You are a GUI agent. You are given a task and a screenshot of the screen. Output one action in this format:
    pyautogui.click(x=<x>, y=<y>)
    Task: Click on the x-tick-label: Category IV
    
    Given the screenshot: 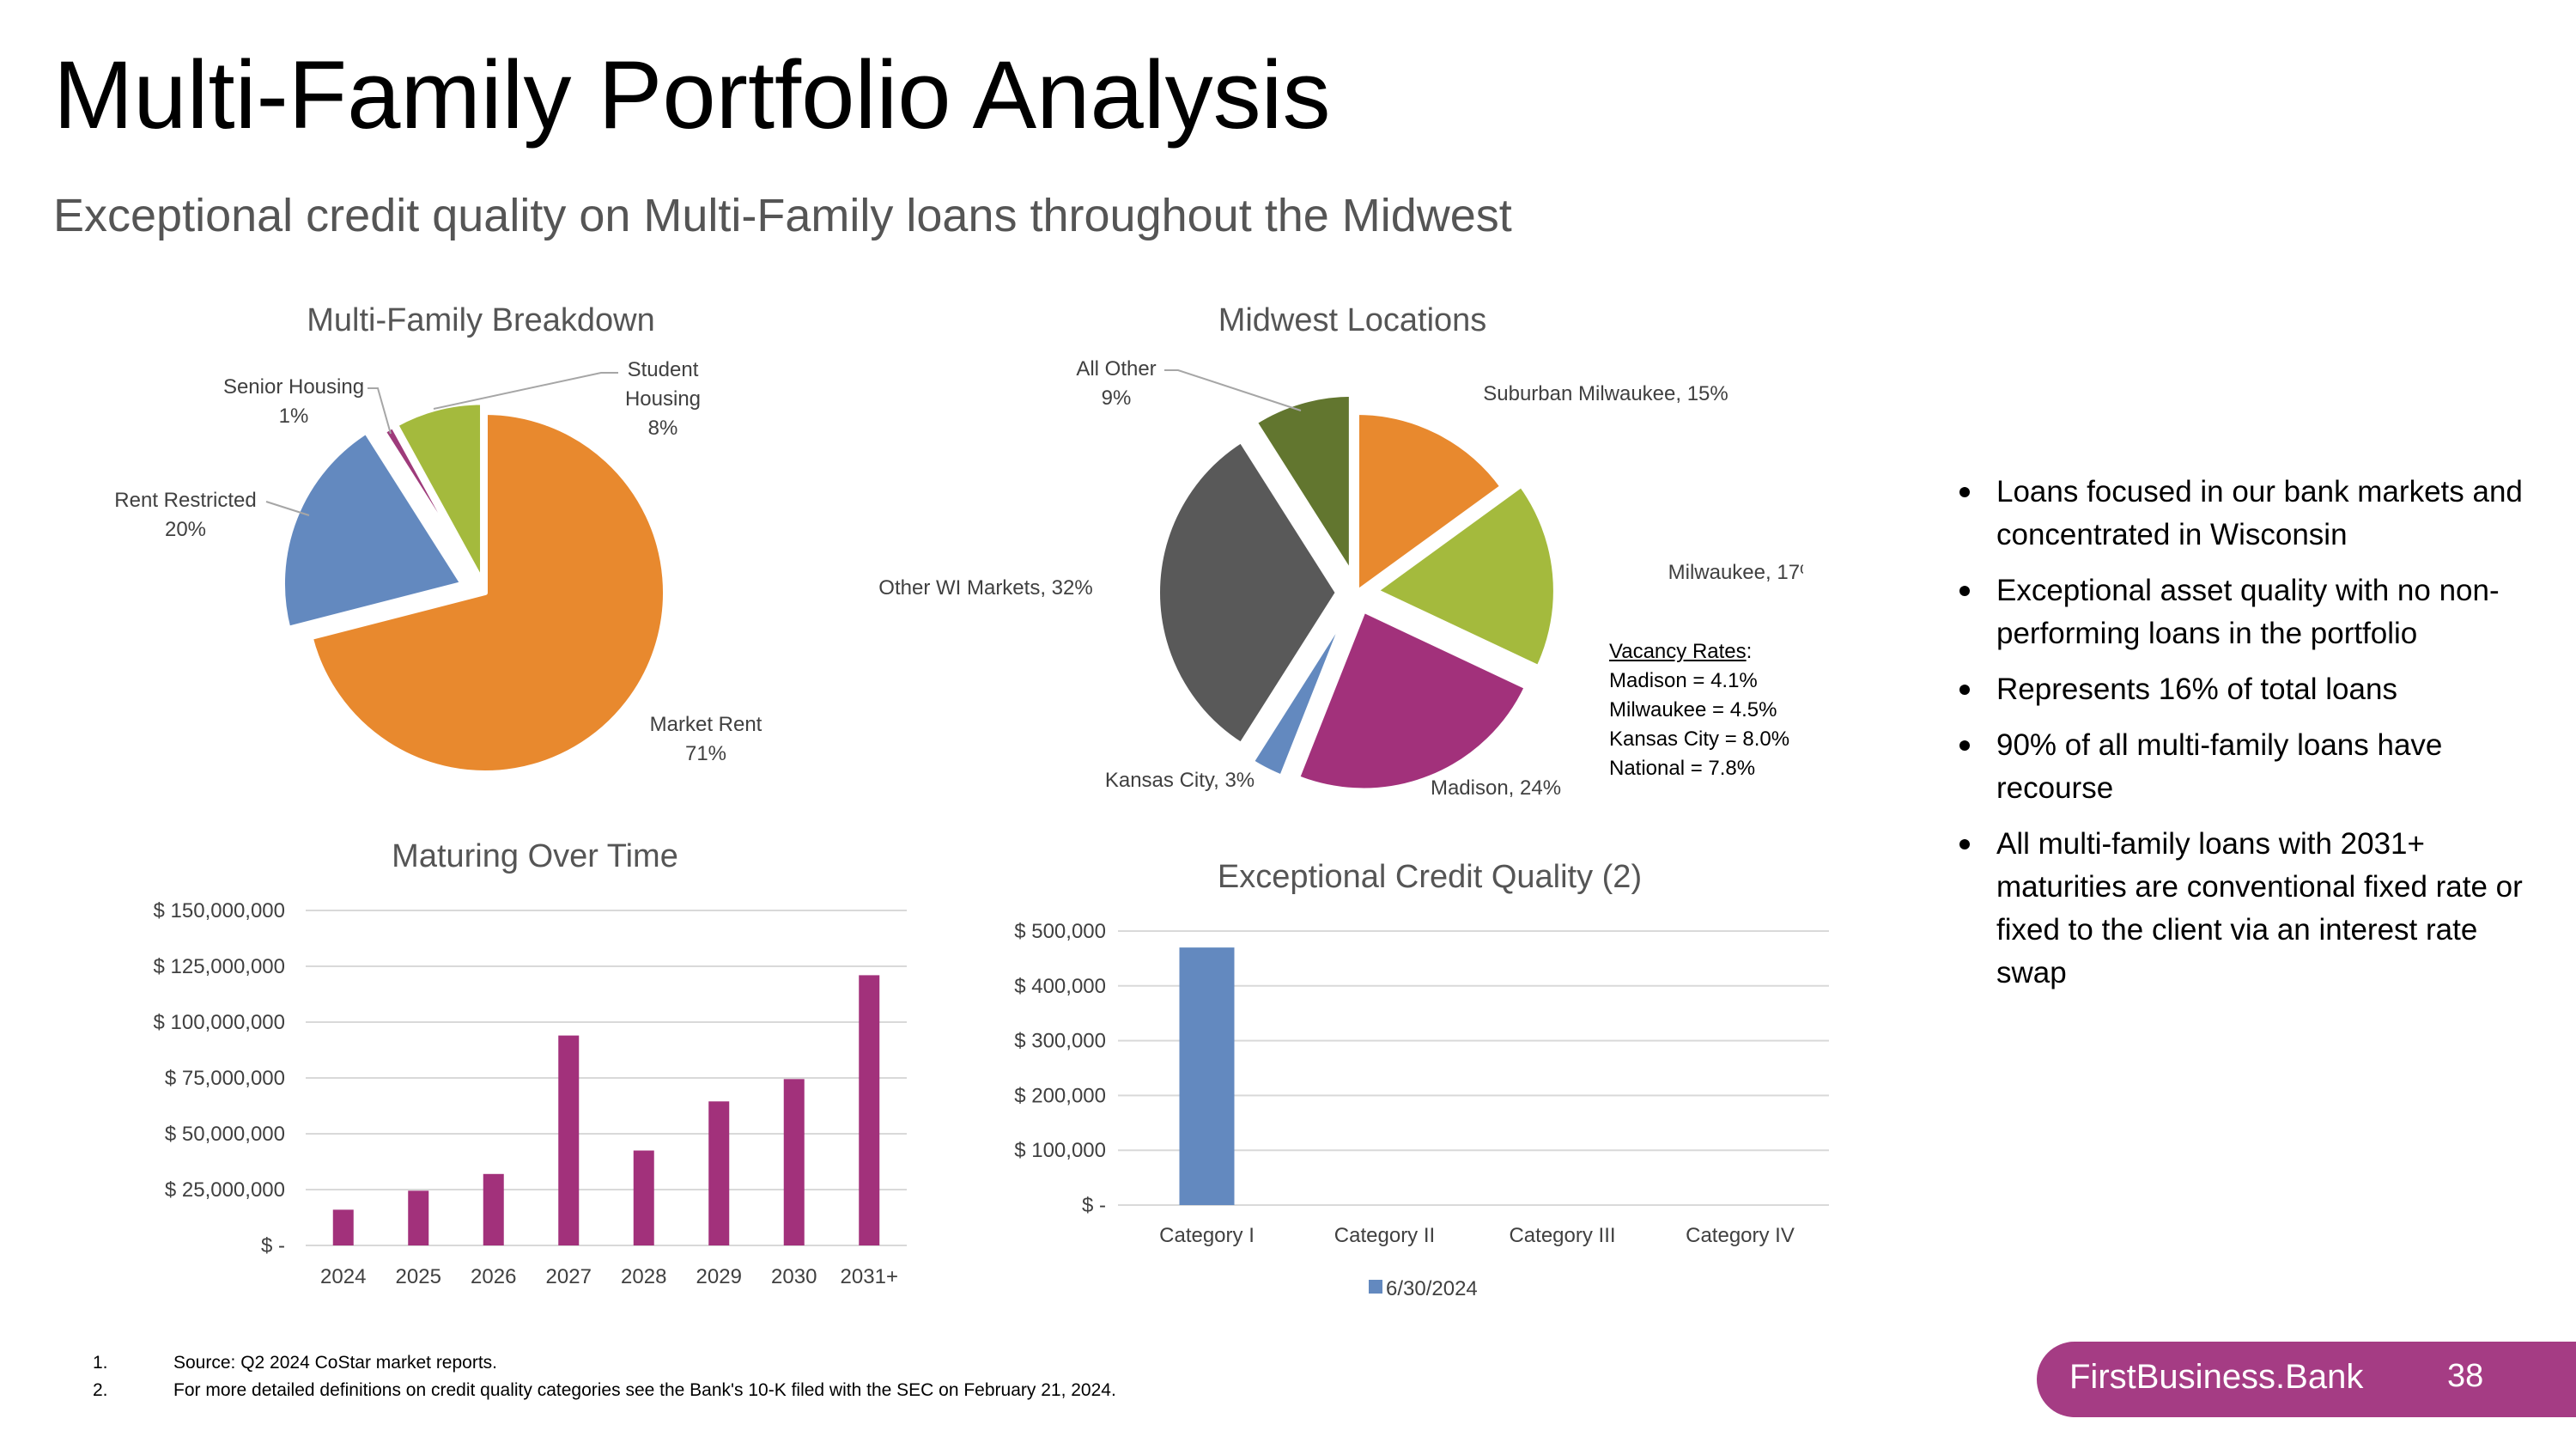 What is the action you would take?
    pyautogui.click(x=1740, y=1235)
    